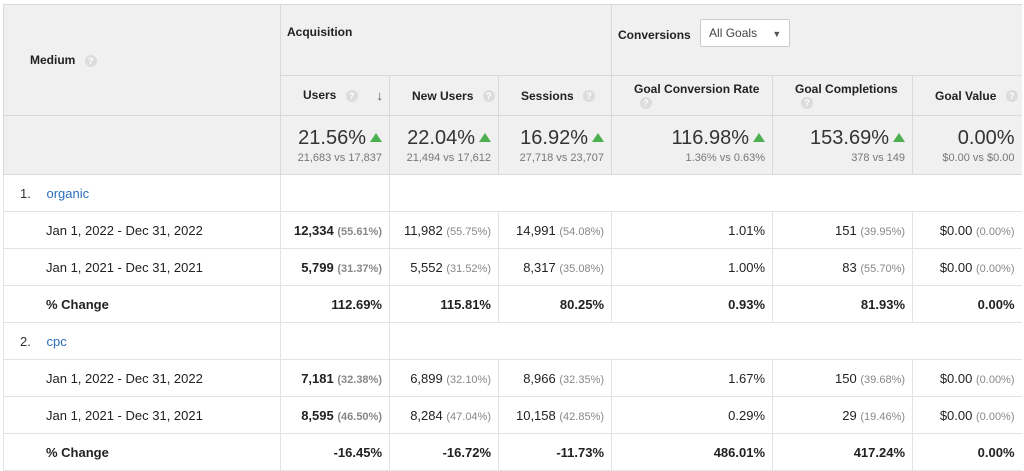  I want to click on sort-descending-icon: ↓, so click(380, 95).